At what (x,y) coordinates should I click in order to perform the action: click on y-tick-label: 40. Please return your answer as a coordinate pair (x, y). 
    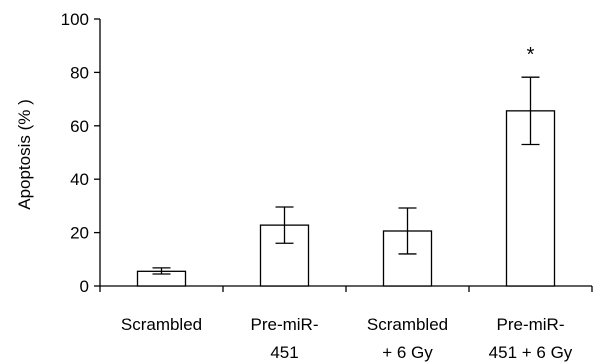
    Looking at the image, I should click on (79, 179).